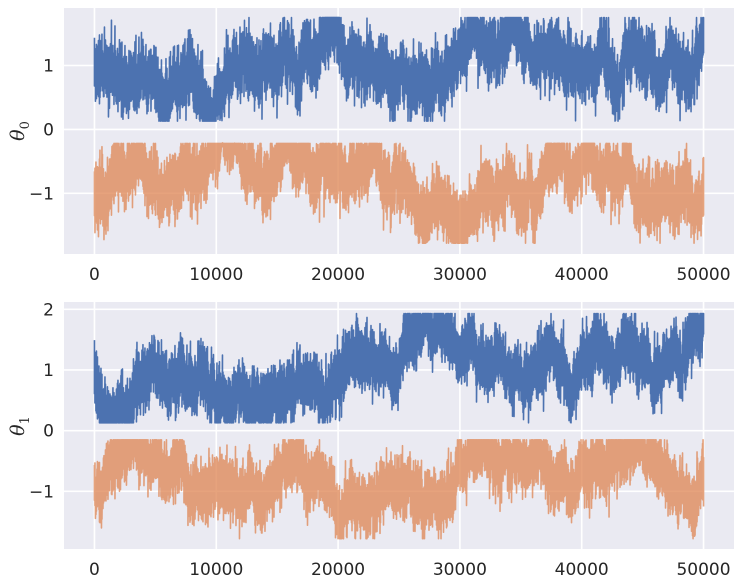  Describe the element at coordinates (48, 310) in the screenshot. I see `y-tick-label: 2` at that location.